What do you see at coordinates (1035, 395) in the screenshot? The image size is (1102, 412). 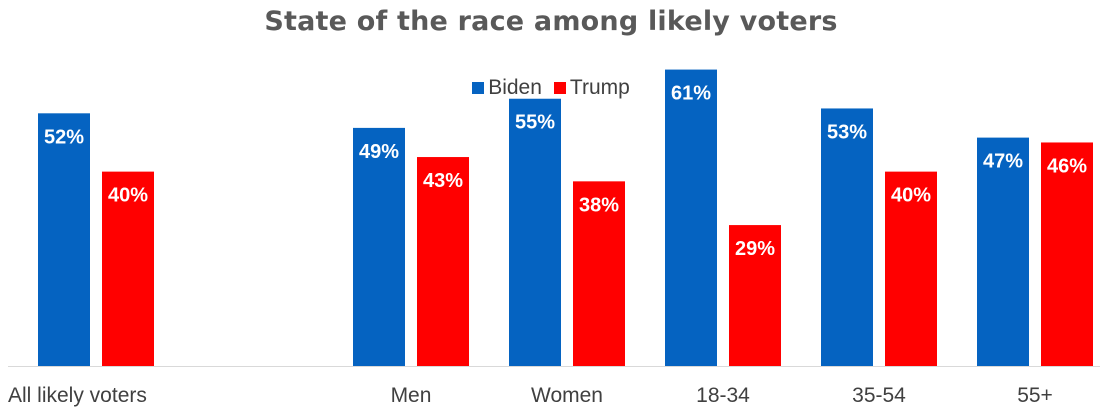 I see `x-tick-label-55: 55+` at bounding box center [1035, 395].